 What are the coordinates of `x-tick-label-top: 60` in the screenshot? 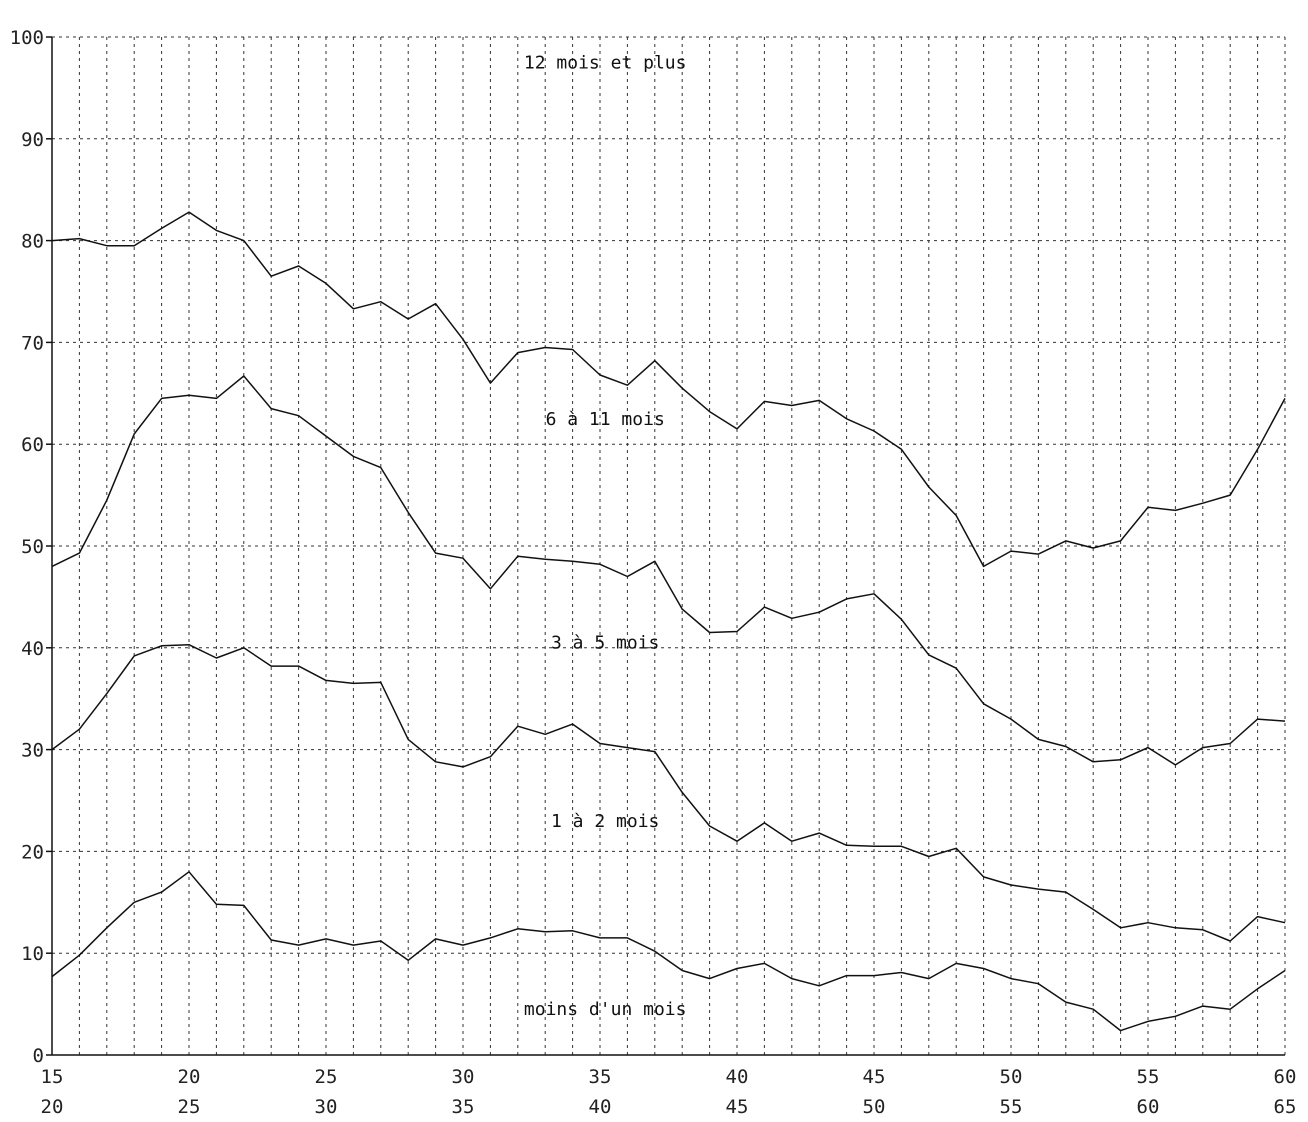 It's located at (1285, 1077).